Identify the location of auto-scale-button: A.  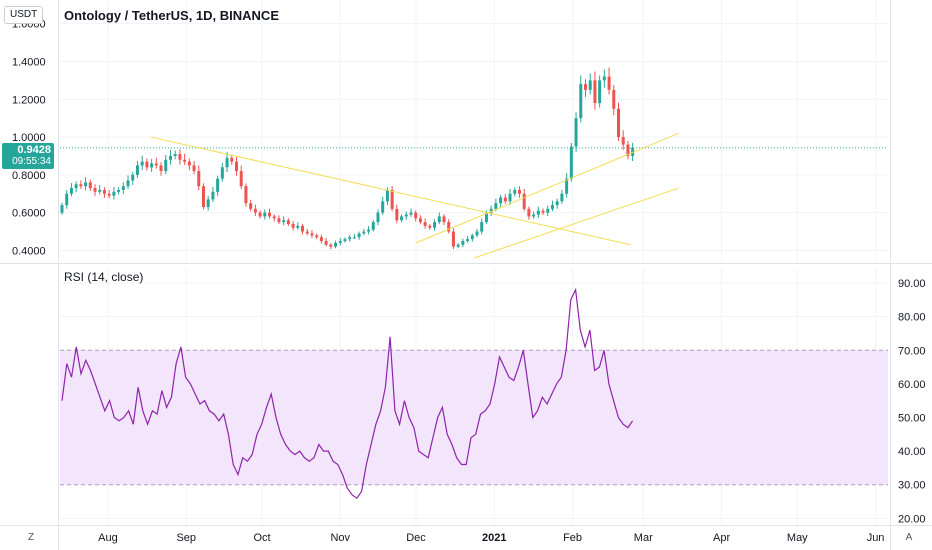
(909, 537).